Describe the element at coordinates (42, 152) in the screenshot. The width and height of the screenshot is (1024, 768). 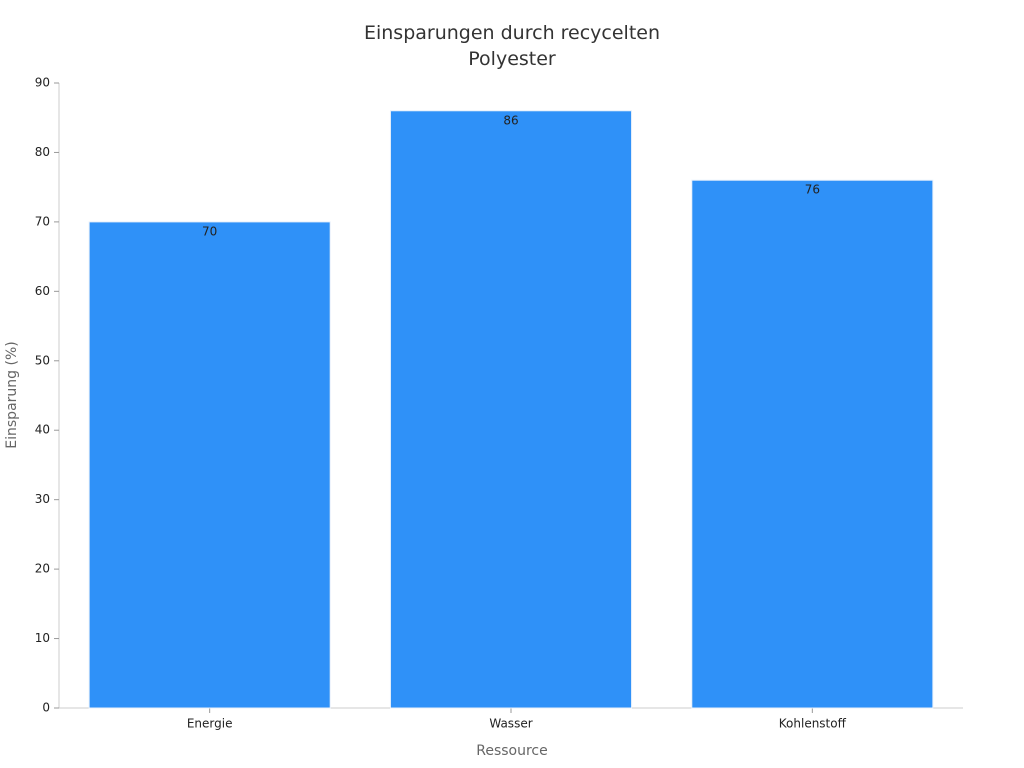
I see `y-tick-label: 80` at that location.